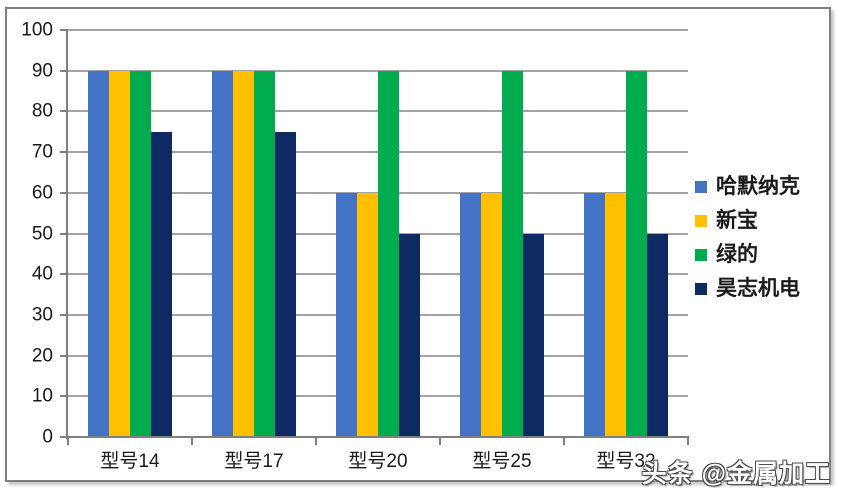 This screenshot has width=841, height=495. I want to click on y-axis-labels: 0 10 20 30 40 50 60 70 80 90 100, so click(30, 244).